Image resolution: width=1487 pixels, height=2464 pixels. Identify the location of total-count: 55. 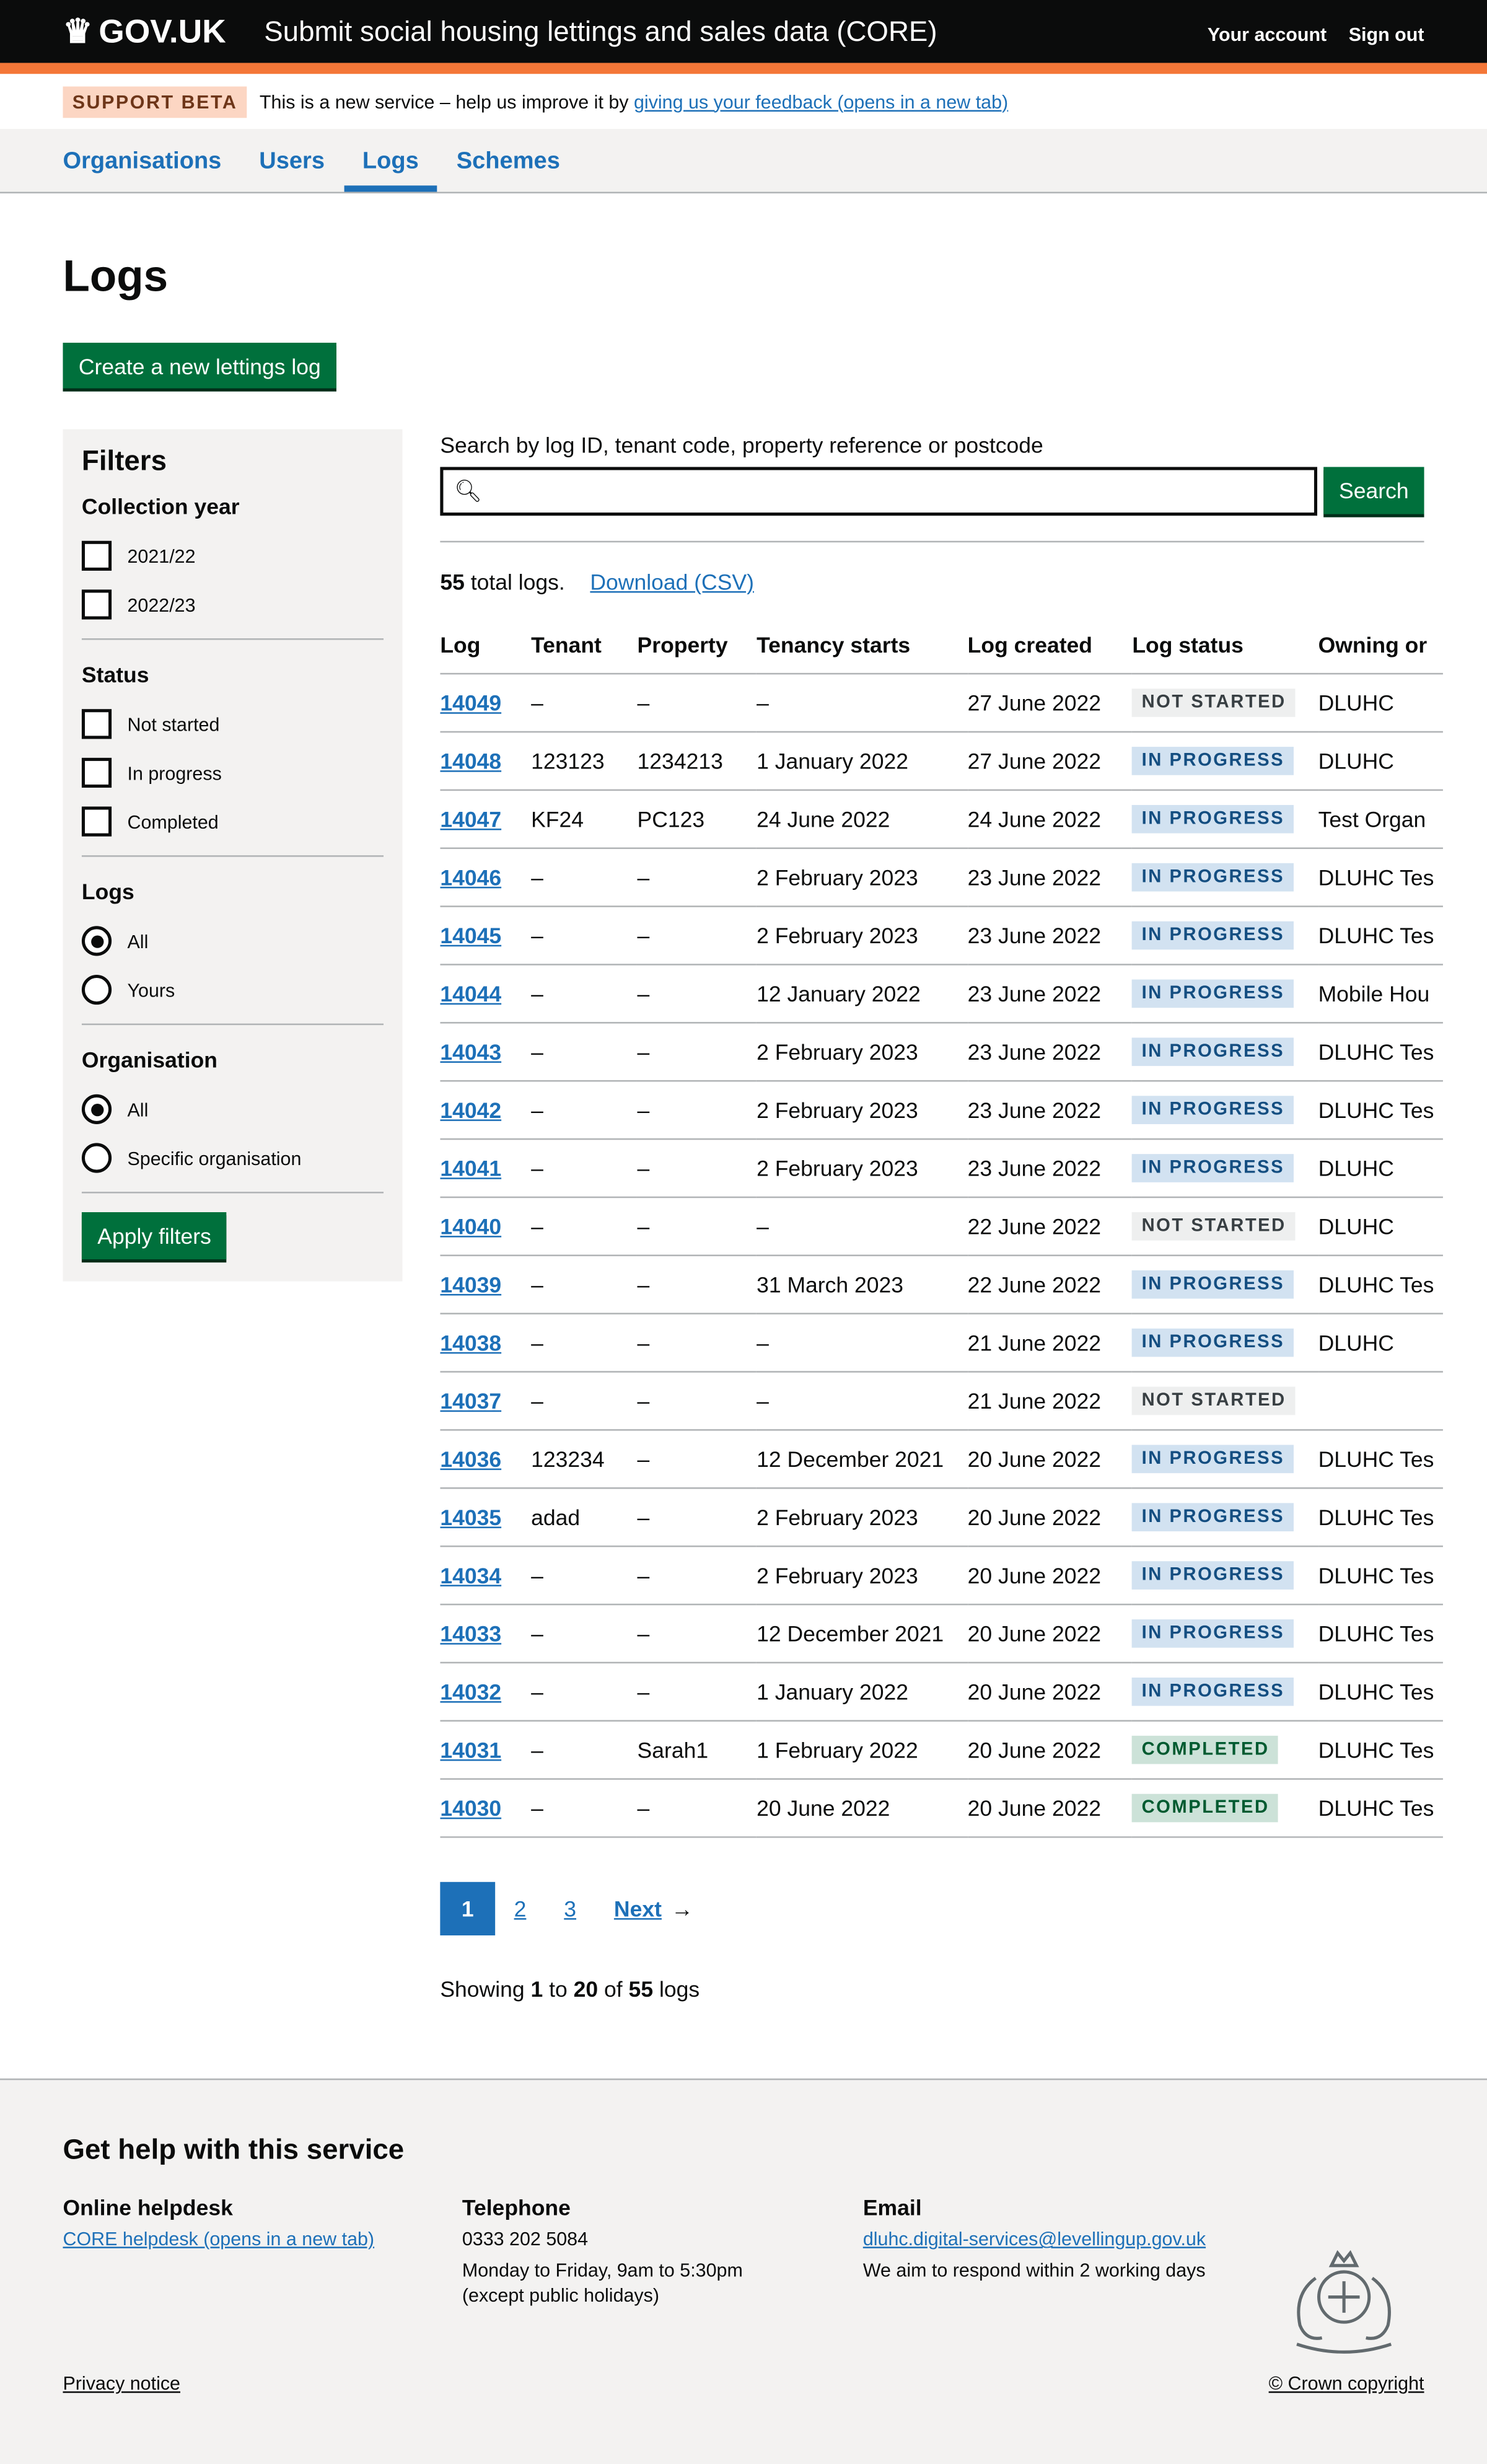
(453, 581).